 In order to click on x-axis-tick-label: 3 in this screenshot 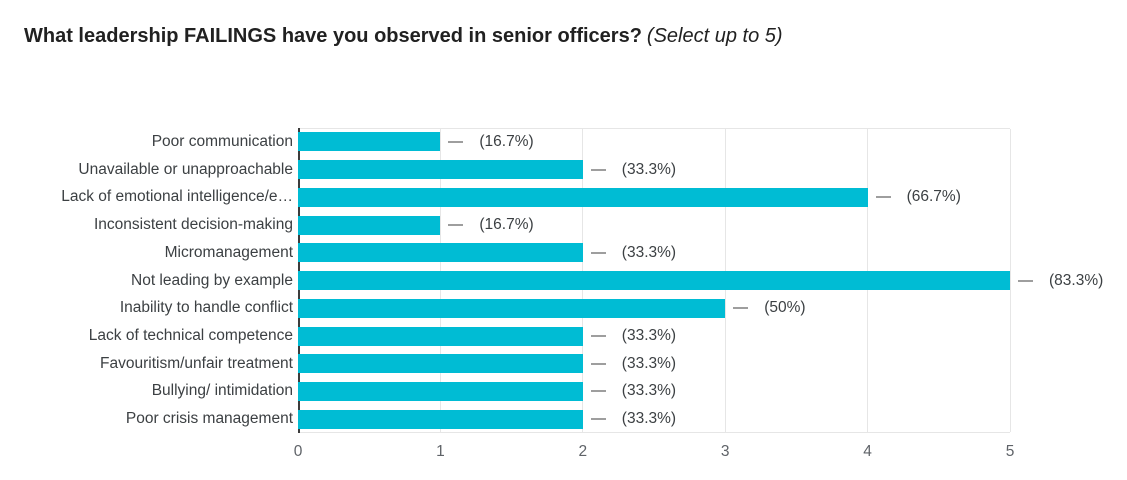, I will do `click(725, 451)`.